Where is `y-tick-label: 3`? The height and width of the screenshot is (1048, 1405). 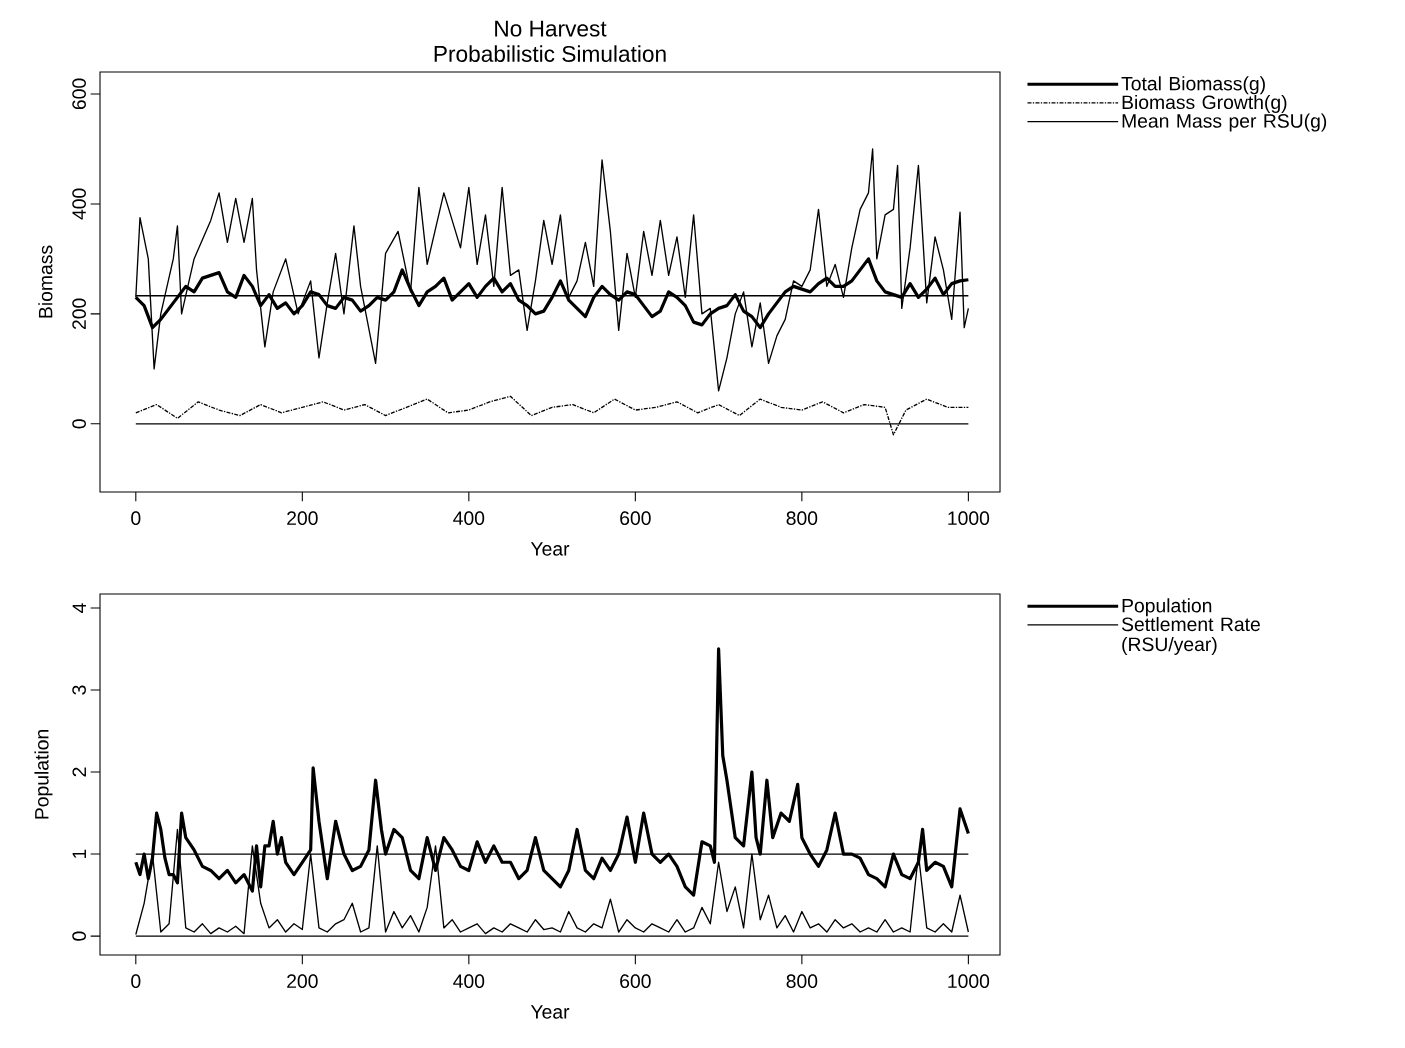
y-tick-label: 3 is located at coordinates (79, 690).